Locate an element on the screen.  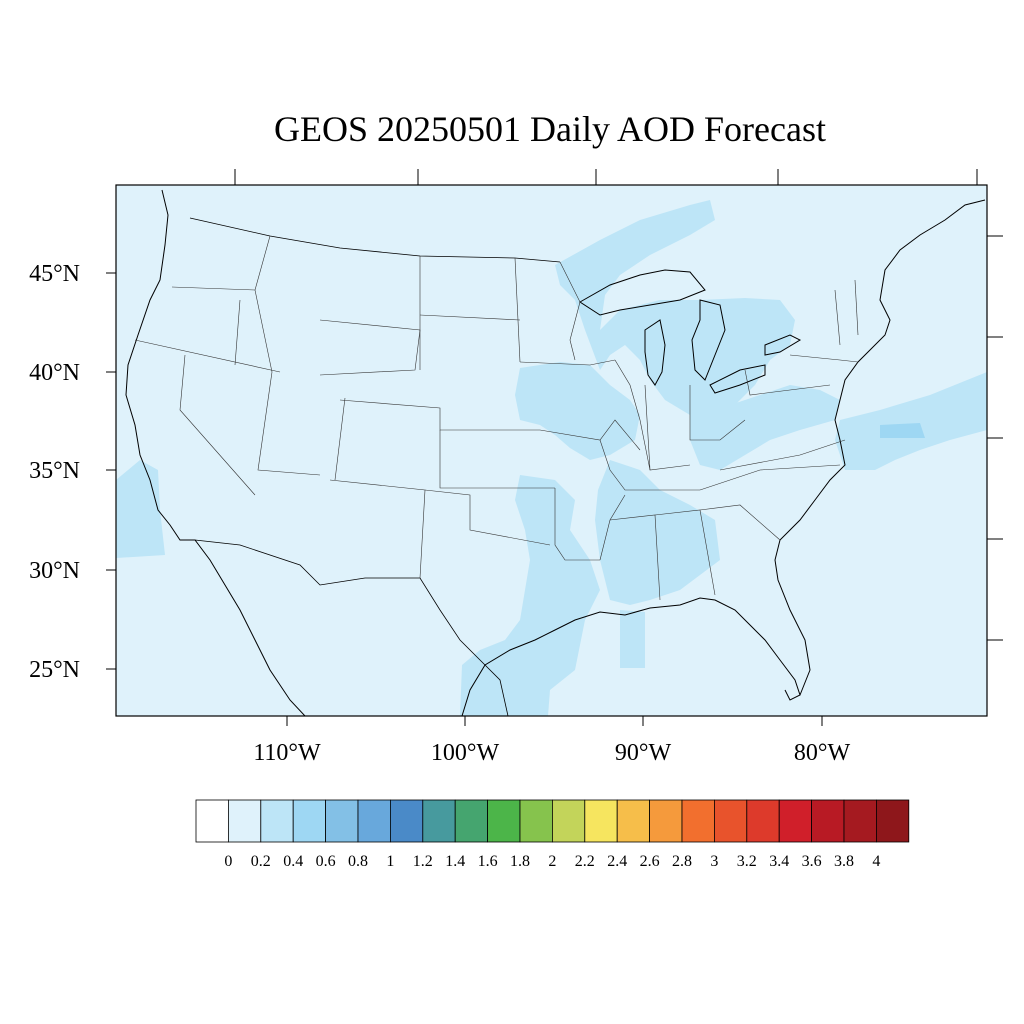
colorbar-tick-label: 2.8 is located at coordinates (682, 861).